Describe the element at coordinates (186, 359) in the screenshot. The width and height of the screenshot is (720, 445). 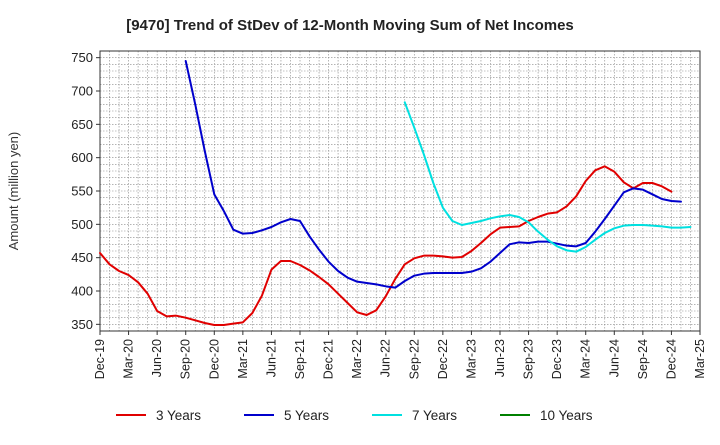
I see `x-tick-label: Sep-20` at that location.